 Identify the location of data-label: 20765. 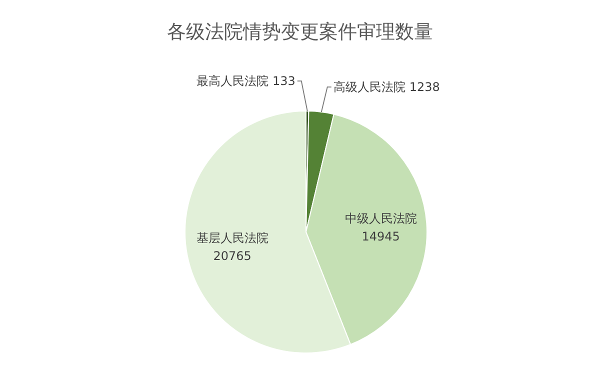
(232, 256).